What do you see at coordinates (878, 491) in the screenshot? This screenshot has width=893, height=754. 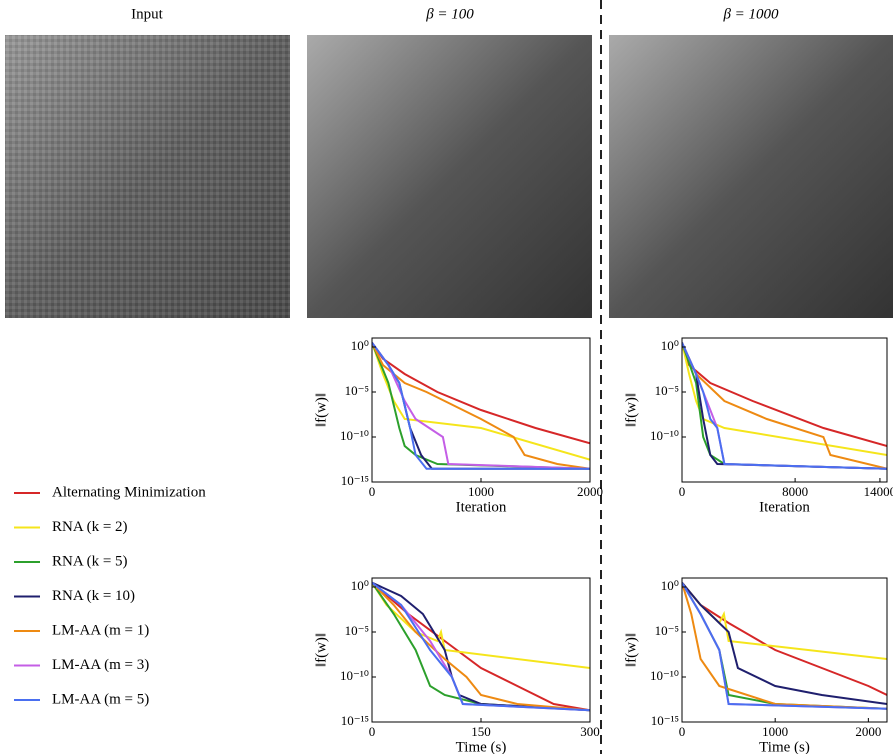 I see `x-tick-label: 14000` at bounding box center [878, 491].